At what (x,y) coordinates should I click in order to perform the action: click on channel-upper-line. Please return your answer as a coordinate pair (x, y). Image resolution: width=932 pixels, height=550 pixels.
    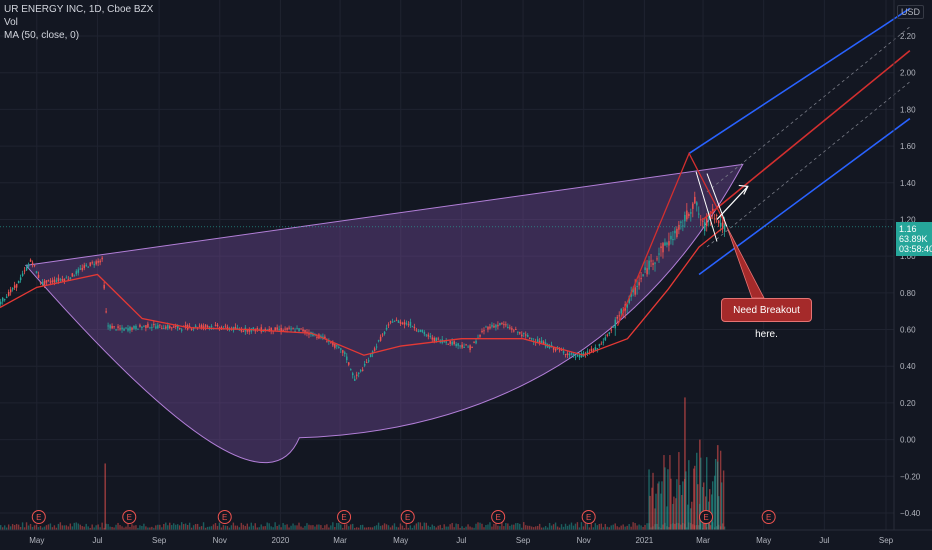
    Looking at the image, I should click on (799, 81).